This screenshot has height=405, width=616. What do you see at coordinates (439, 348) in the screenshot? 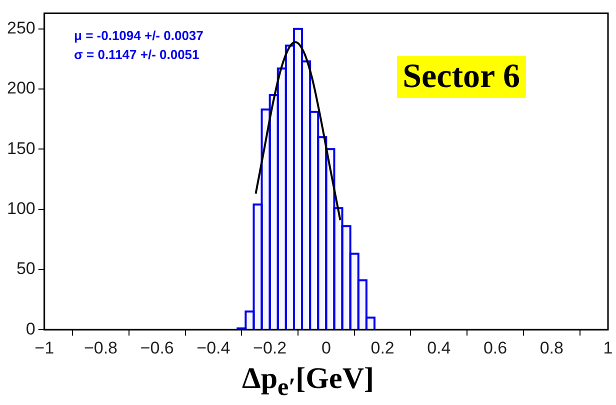
I see `x-tick-label: 0.4` at bounding box center [439, 348].